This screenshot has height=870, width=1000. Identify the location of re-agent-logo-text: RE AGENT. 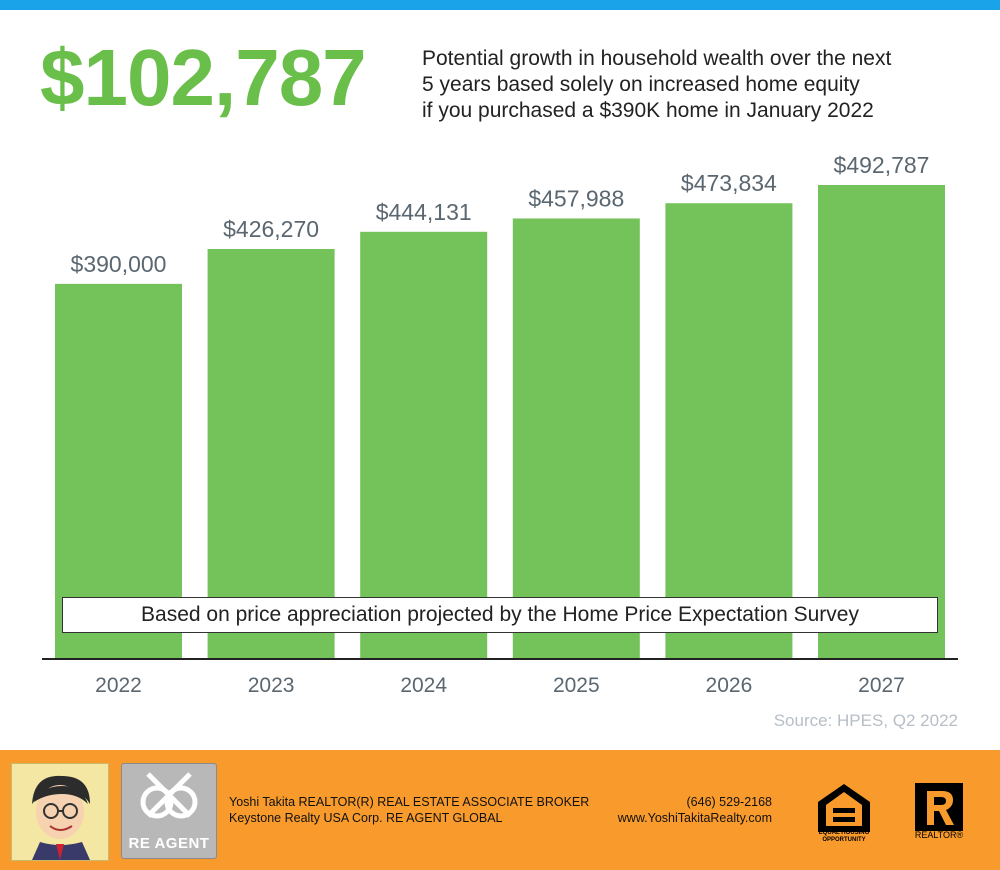
(169, 843).